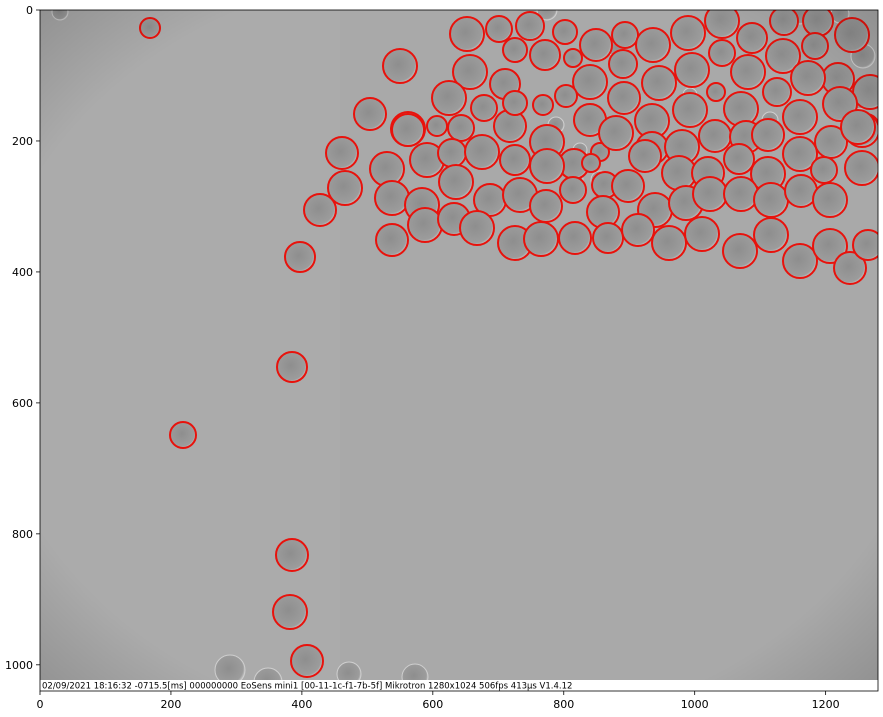  Describe the element at coordinates (170, 704) in the screenshot. I see `x-tick-label: 200` at that location.